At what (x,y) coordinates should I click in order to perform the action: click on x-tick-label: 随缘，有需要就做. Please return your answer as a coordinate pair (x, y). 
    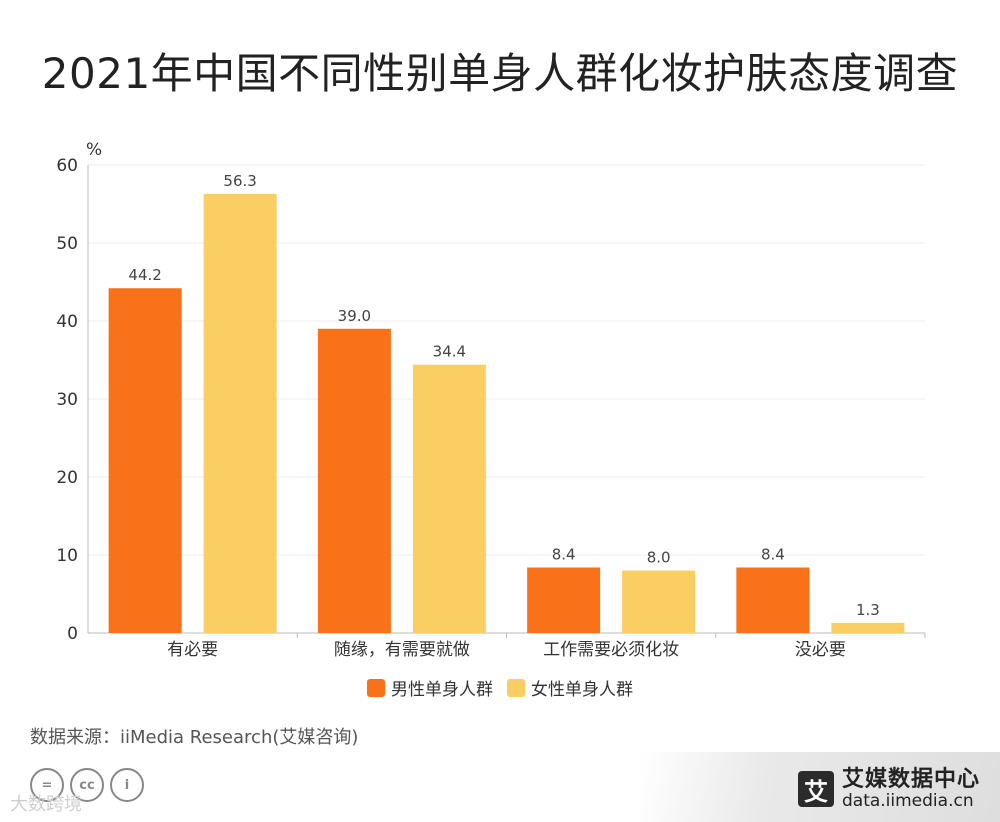
    Looking at the image, I should click on (402, 650).